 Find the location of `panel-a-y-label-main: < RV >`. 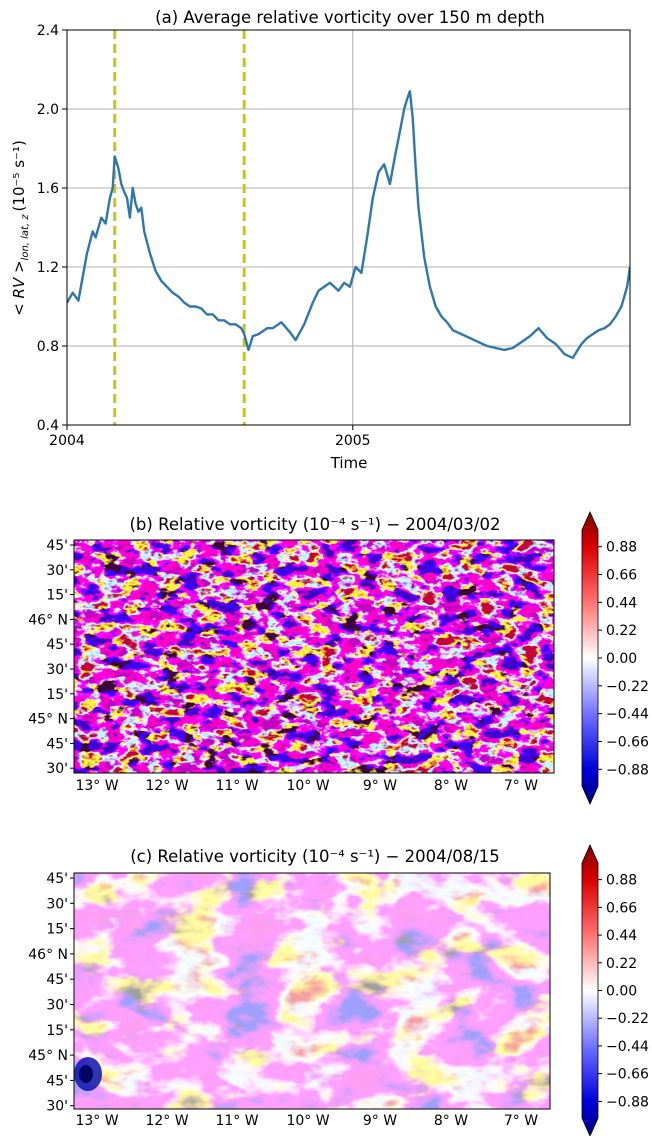

panel-a-y-label-main: < RV > is located at coordinates (19, 287).